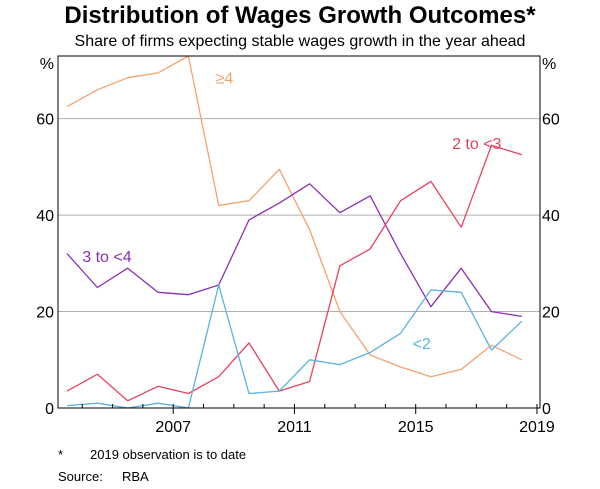 Image resolution: width=600 pixels, height=489 pixels. I want to click on footnote: * 2019 observation is to date, so click(152, 454).